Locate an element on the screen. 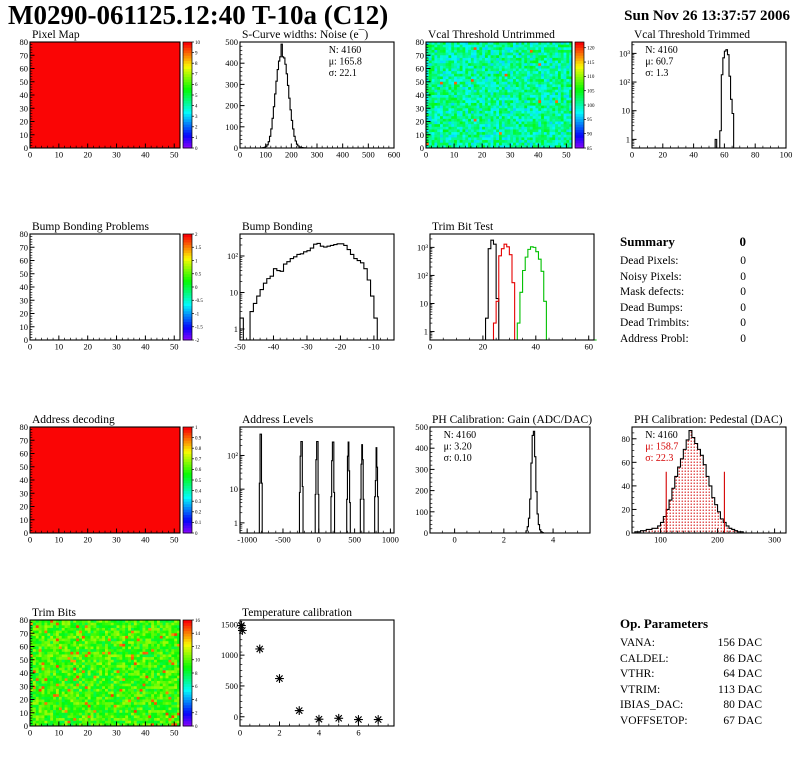  svg-text: 3 is located at coordinates (196, 117).